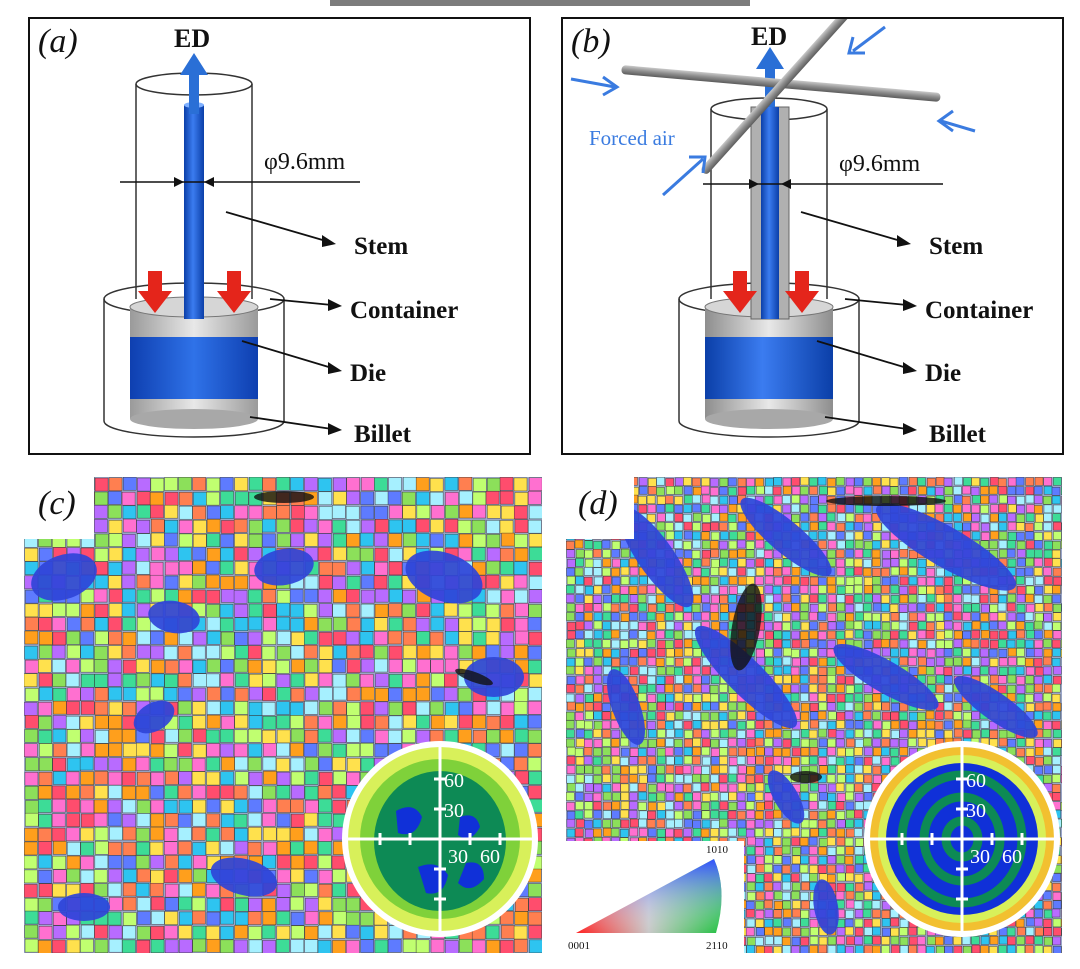  Describe the element at coordinates (454, 781) in the screenshot. I see `pole-tick-c-60-top: 60` at that location.